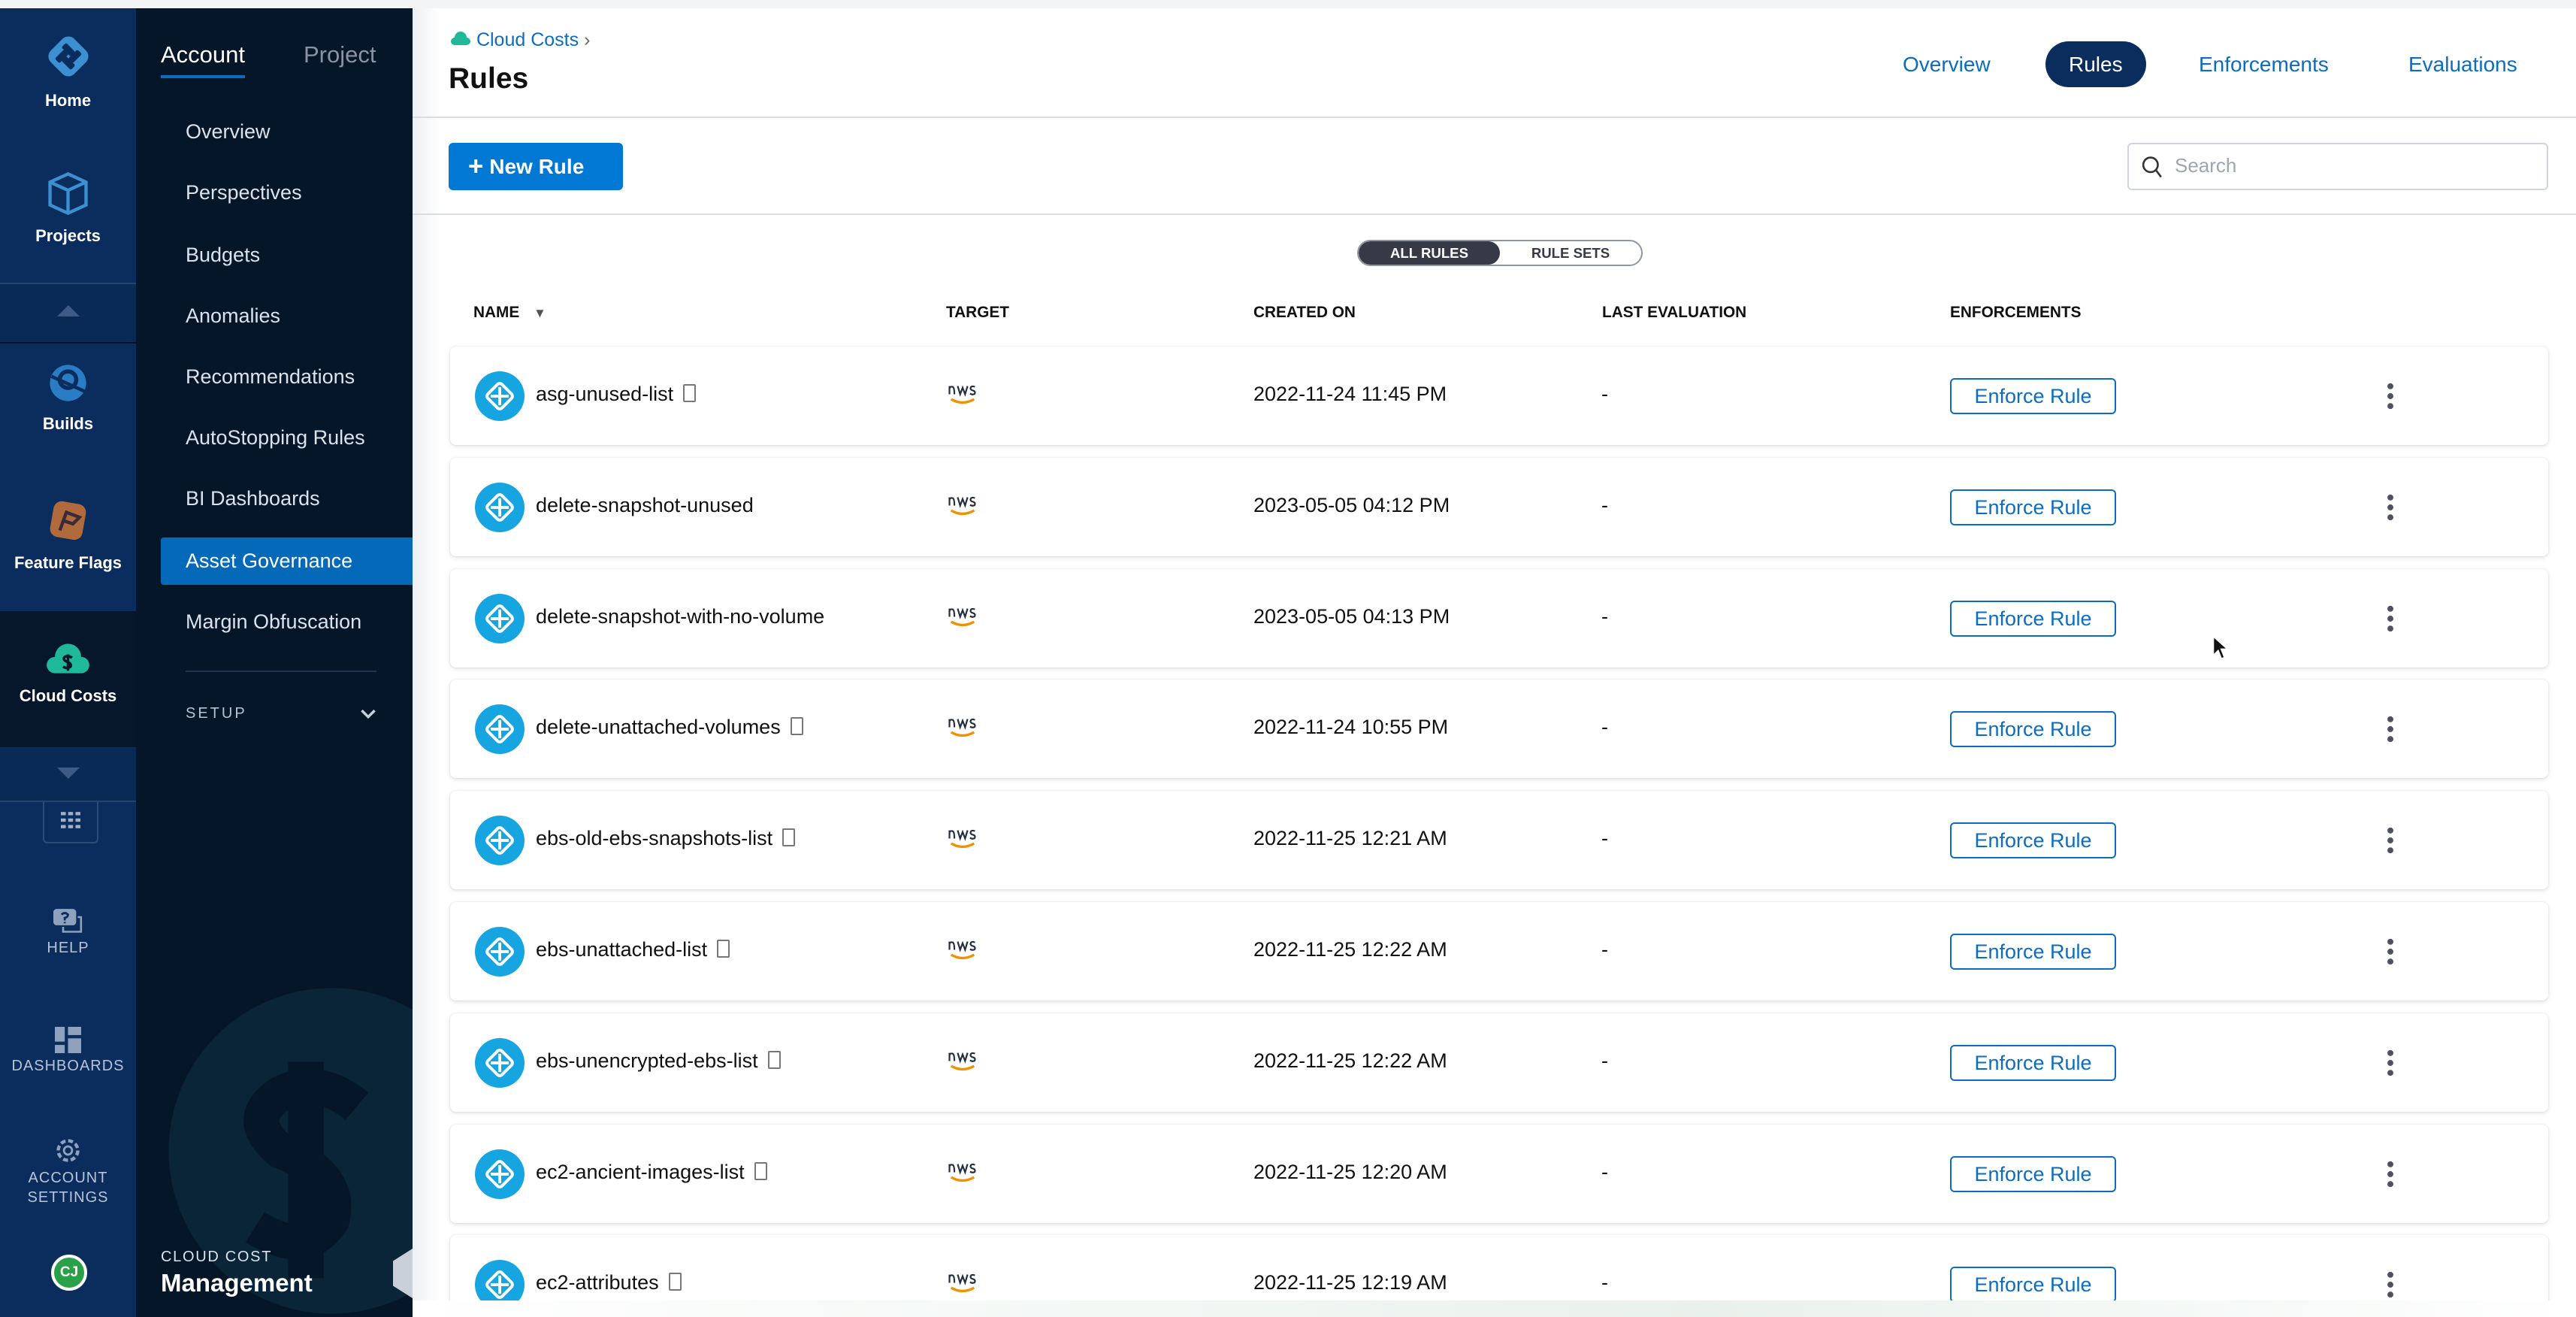 The width and height of the screenshot is (2576, 1317). What do you see at coordinates (489, 78) in the screenshot?
I see `page-title: Rules` at bounding box center [489, 78].